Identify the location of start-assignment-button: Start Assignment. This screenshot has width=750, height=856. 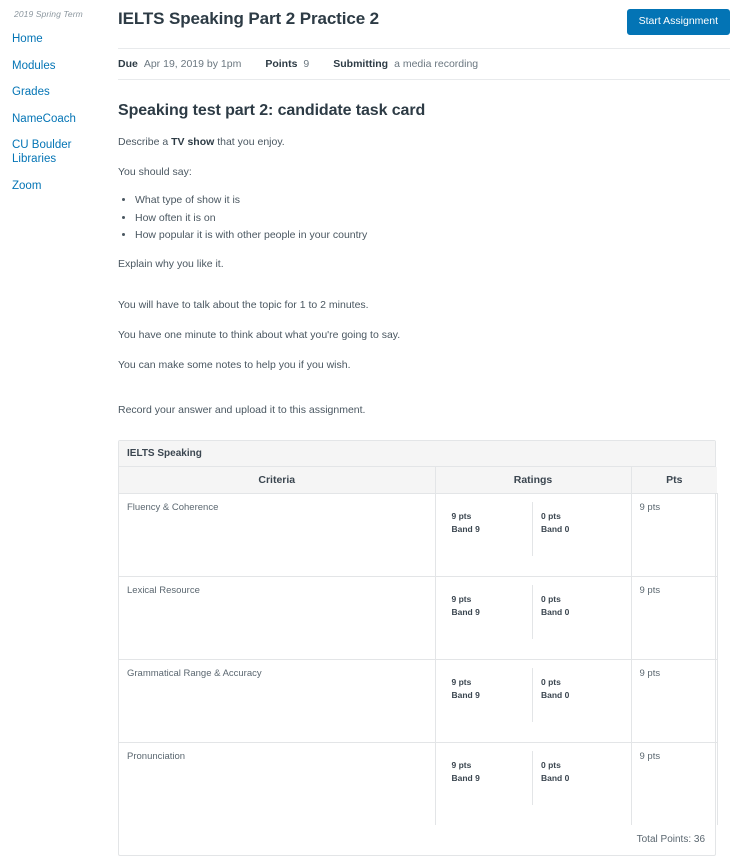
(678, 22).